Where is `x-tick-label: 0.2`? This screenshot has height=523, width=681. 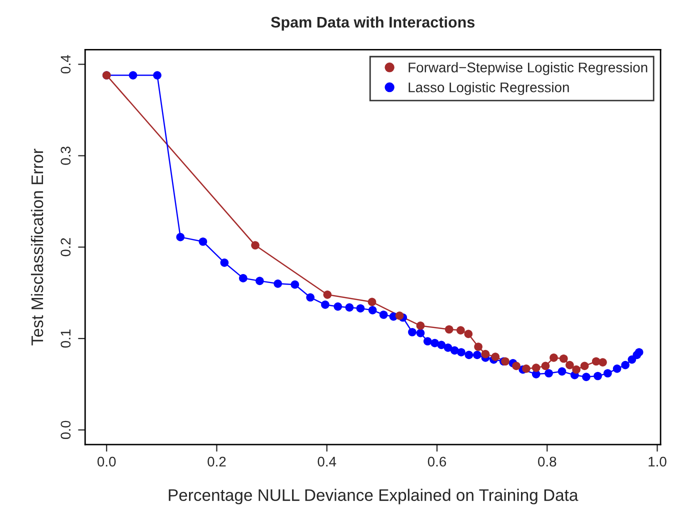
x-tick-label: 0.2 is located at coordinates (217, 461).